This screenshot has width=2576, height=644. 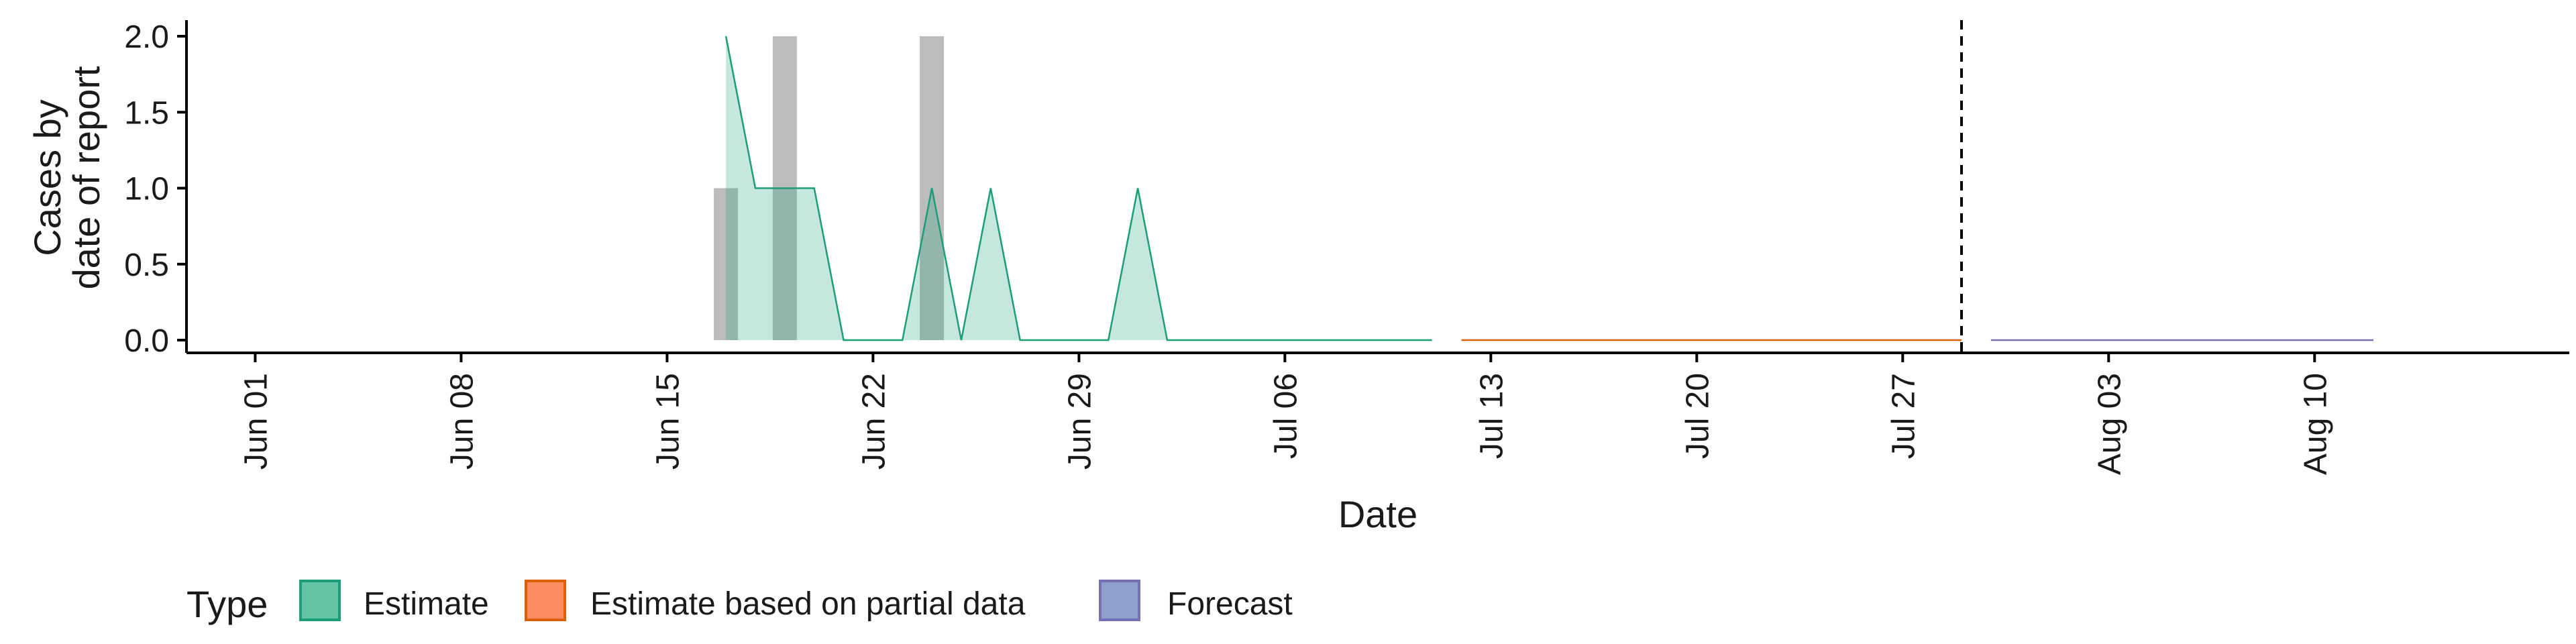 What do you see at coordinates (1079, 421) in the screenshot?
I see `x-tick-label: Jun 29` at bounding box center [1079, 421].